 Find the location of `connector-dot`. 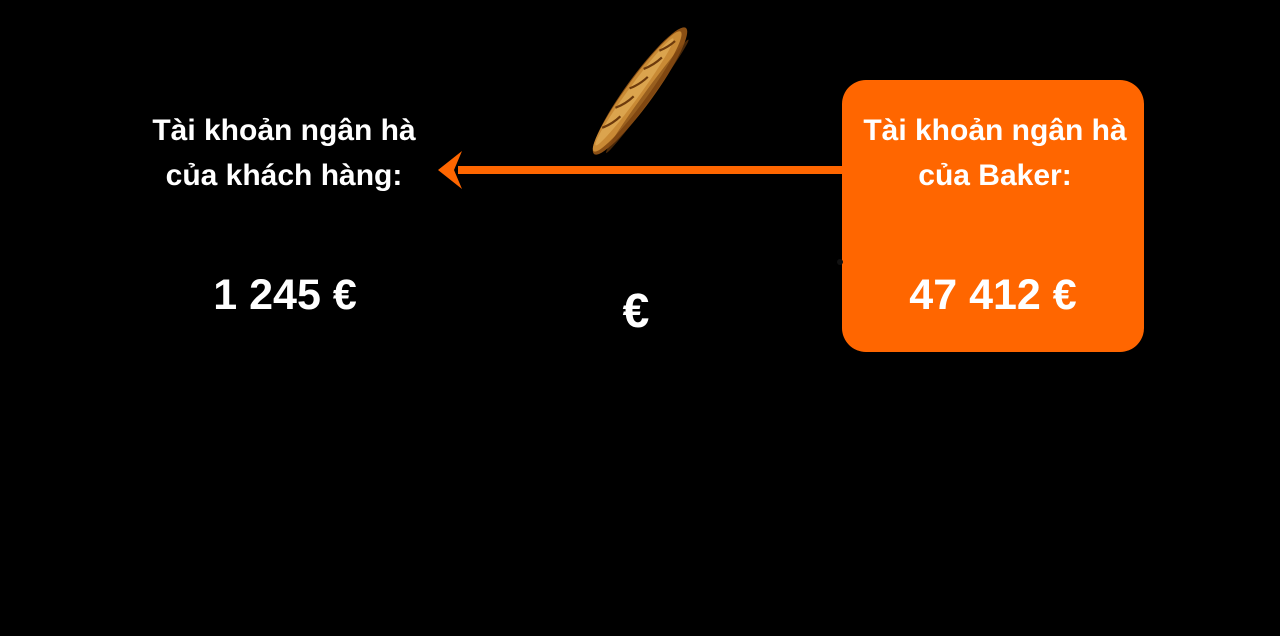

connector-dot is located at coordinates (840, 262).